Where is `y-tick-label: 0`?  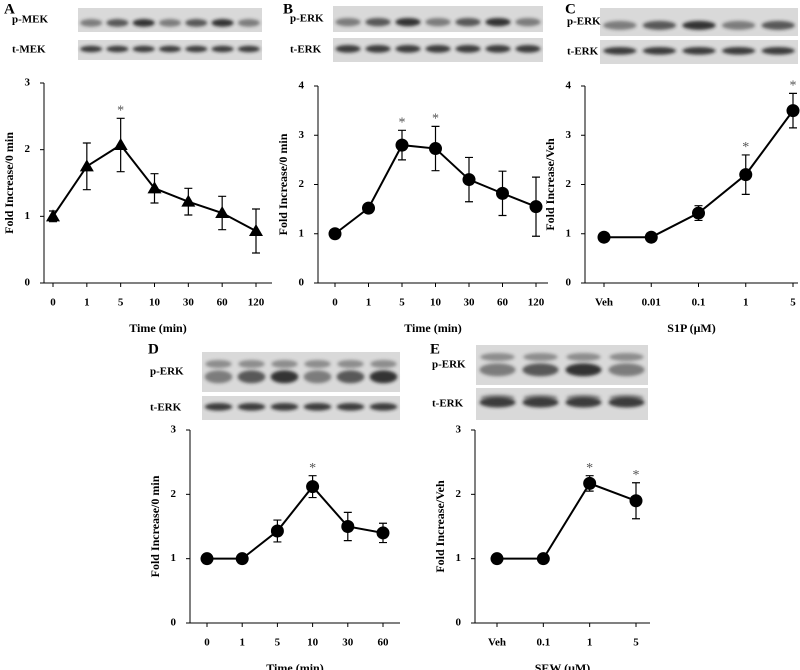
y-tick-label: 0 is located at coordinates (459, 623).